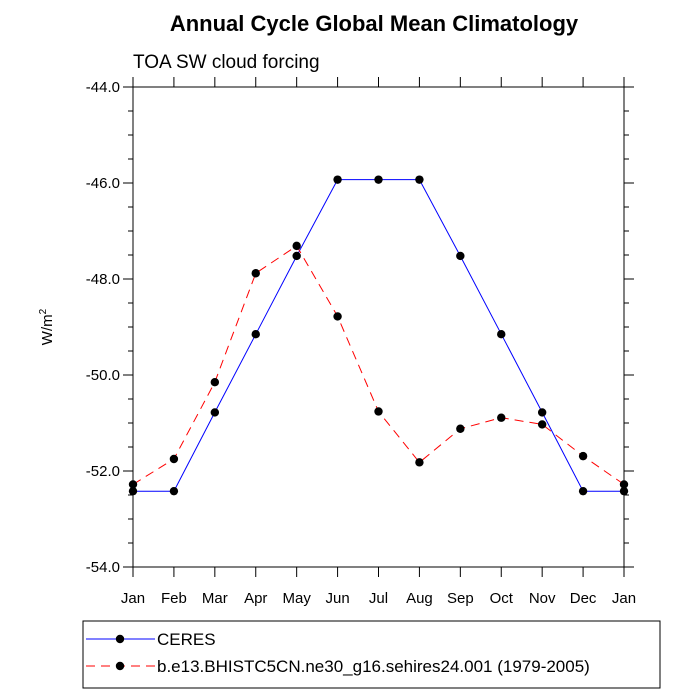  What do you see at coordinates (337, 598) in the screenshot?
I see `x-tick-label: Jun` at bounding box center [337, 598].